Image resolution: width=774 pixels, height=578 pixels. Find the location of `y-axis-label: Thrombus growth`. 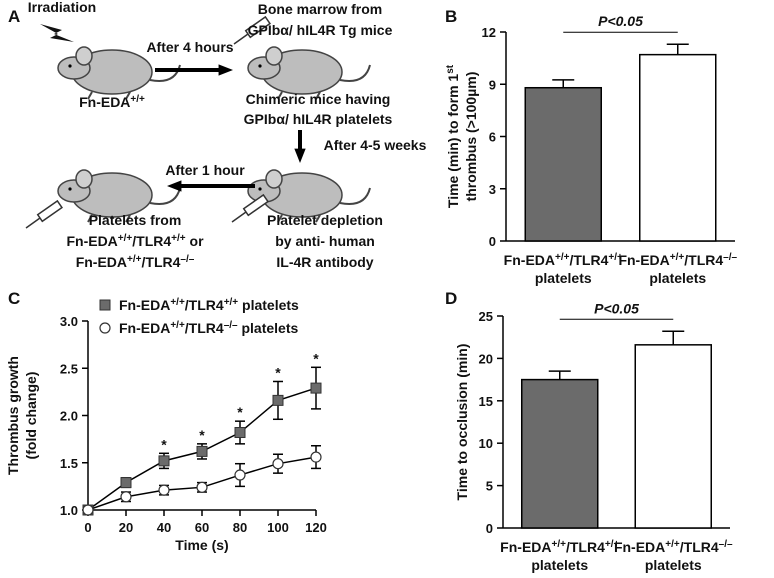

y-axis-label: Thrombus growth is located at coordinates (13, 415).